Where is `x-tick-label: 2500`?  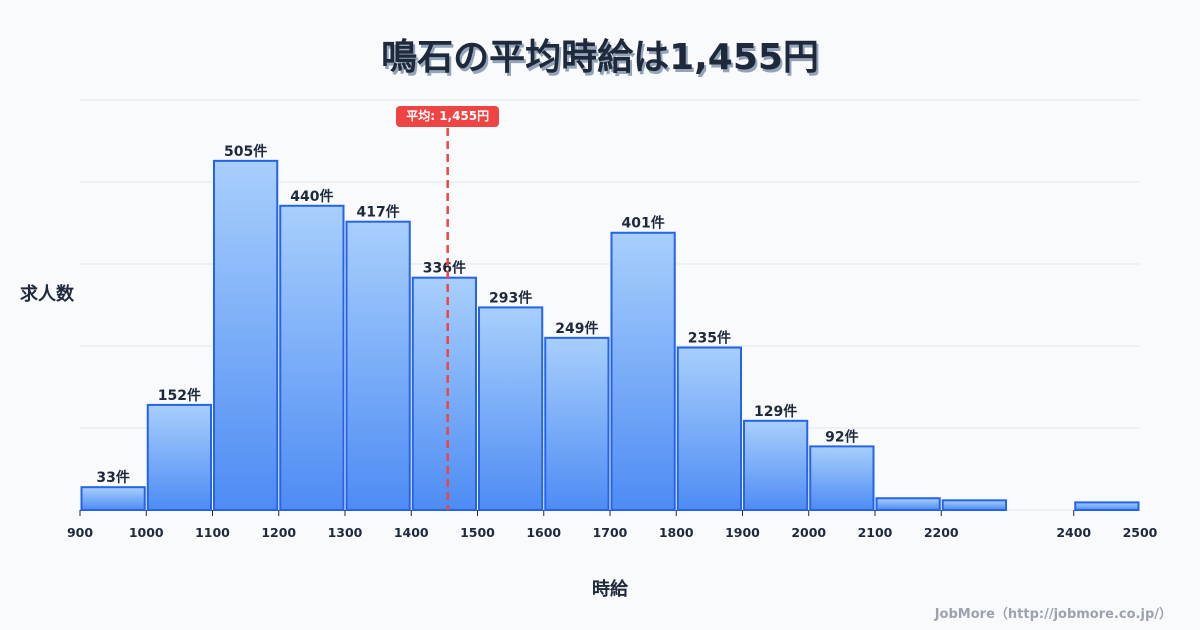 x-tick-label: 2500 is located at coordinates (1140, 532).